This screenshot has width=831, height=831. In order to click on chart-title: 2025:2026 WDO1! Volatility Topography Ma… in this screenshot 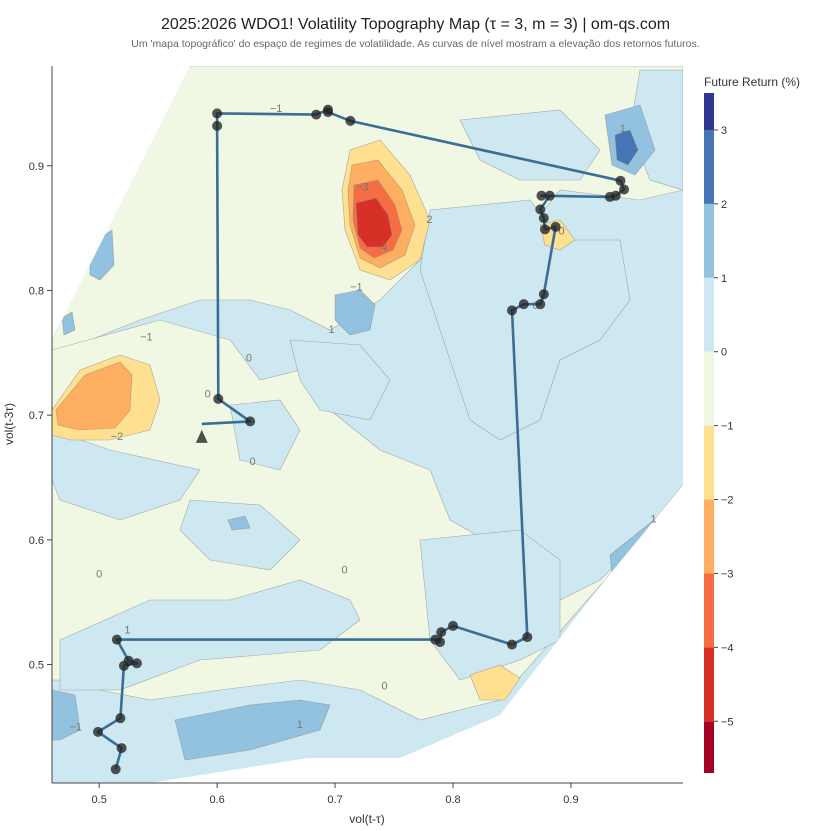, I will do `click(415, 24)`.